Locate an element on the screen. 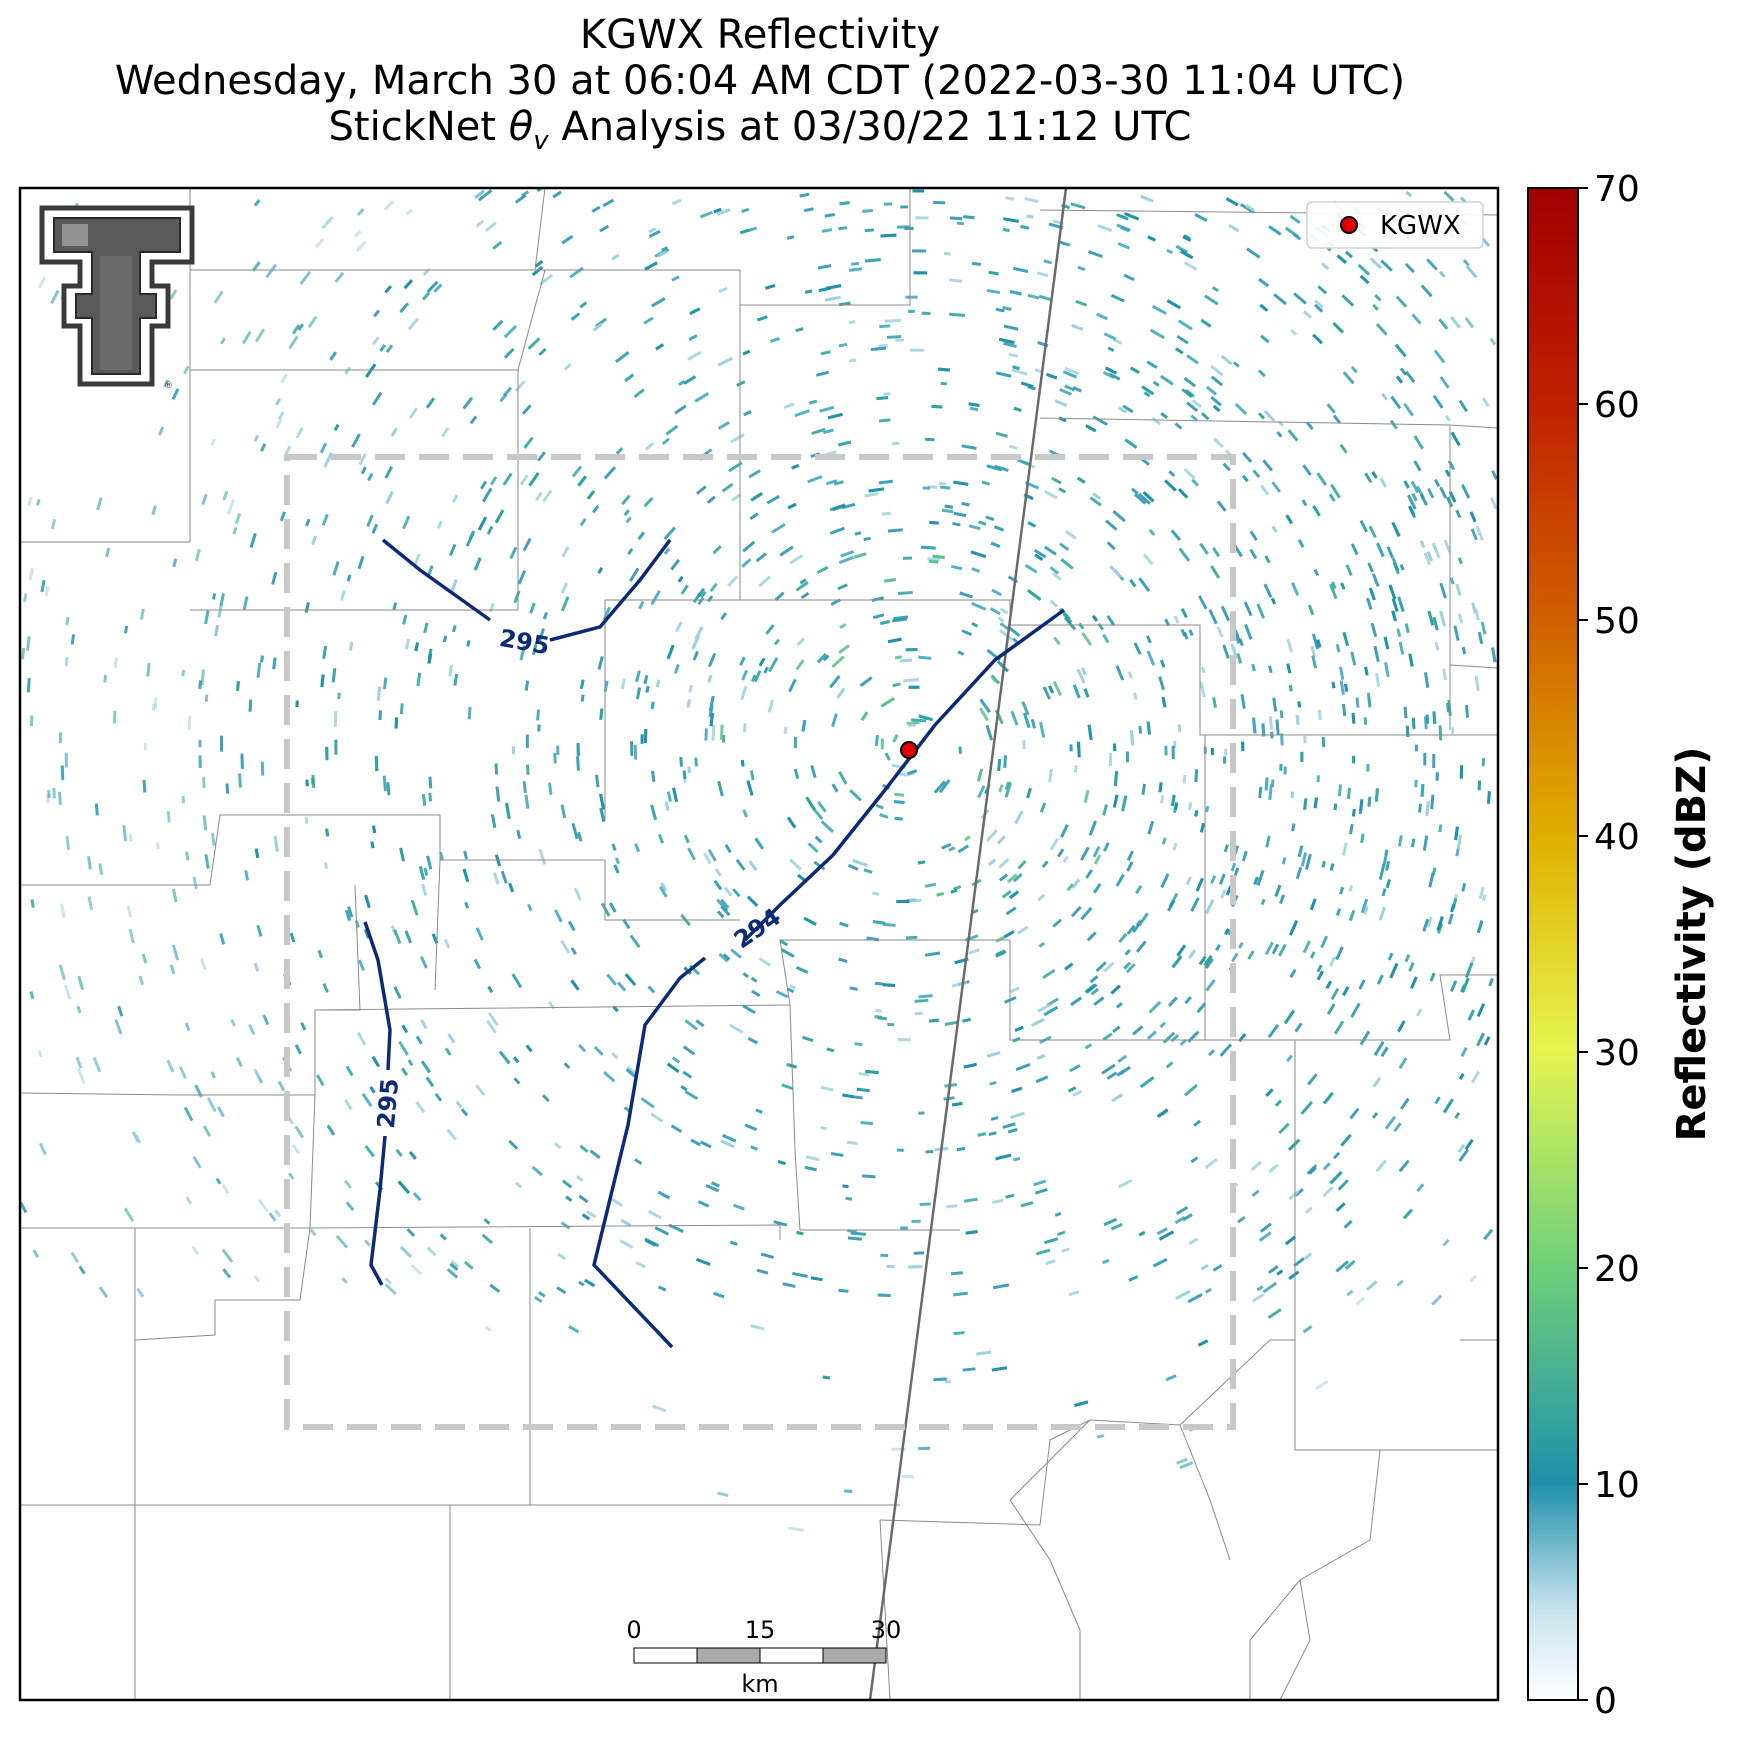  title-radar: KGWX Reflectivity is located at coordinates (760, 35).